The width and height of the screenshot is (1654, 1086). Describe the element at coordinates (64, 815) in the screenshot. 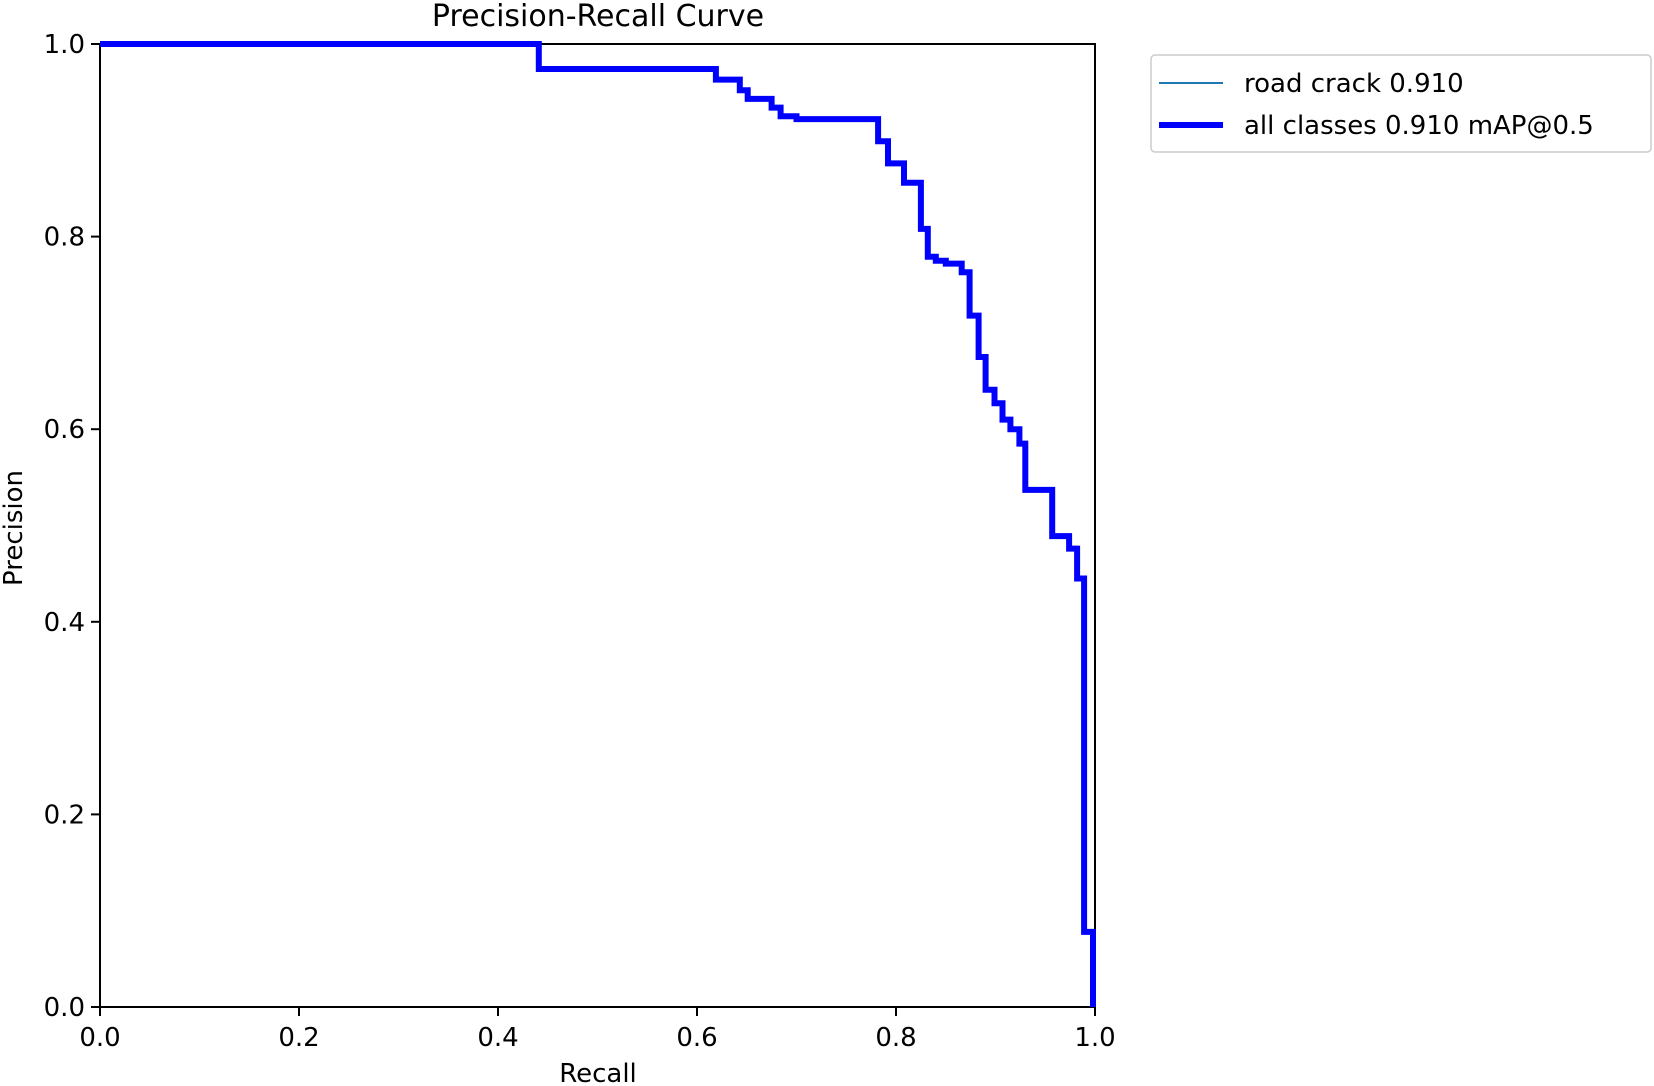

I see `y-tick-label: 0.2` at that location.